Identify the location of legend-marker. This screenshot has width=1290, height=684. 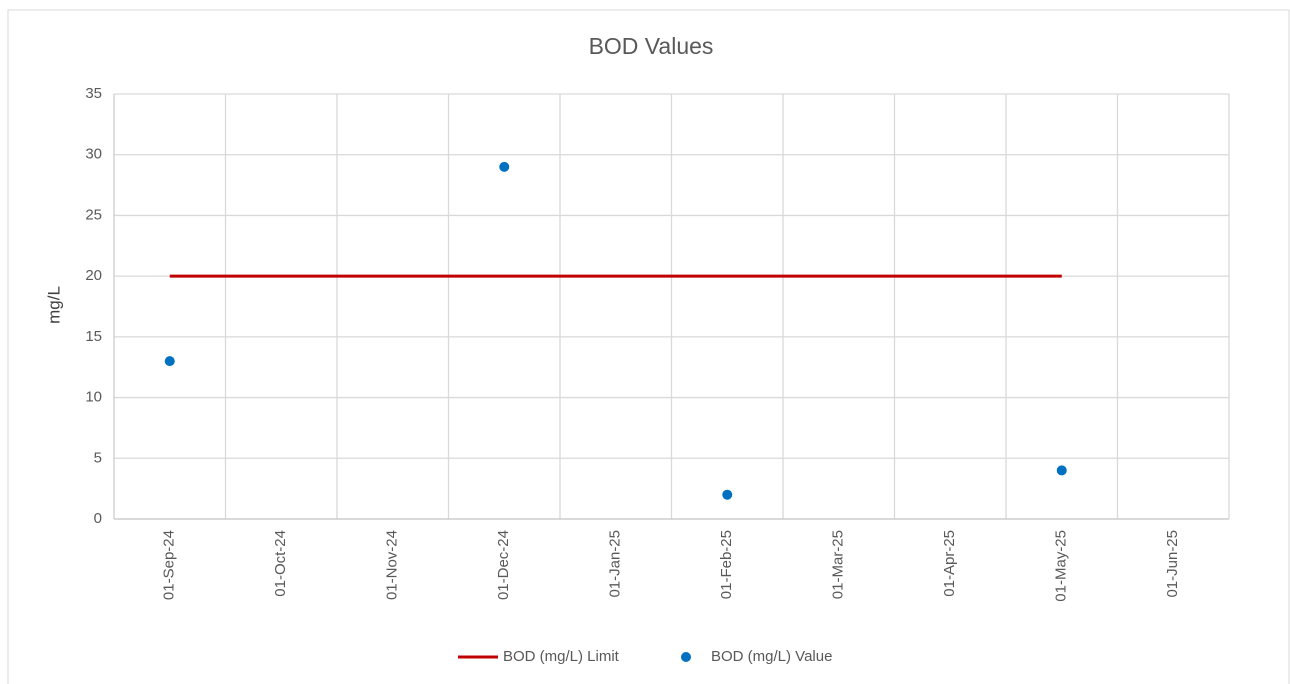
(686, 657).